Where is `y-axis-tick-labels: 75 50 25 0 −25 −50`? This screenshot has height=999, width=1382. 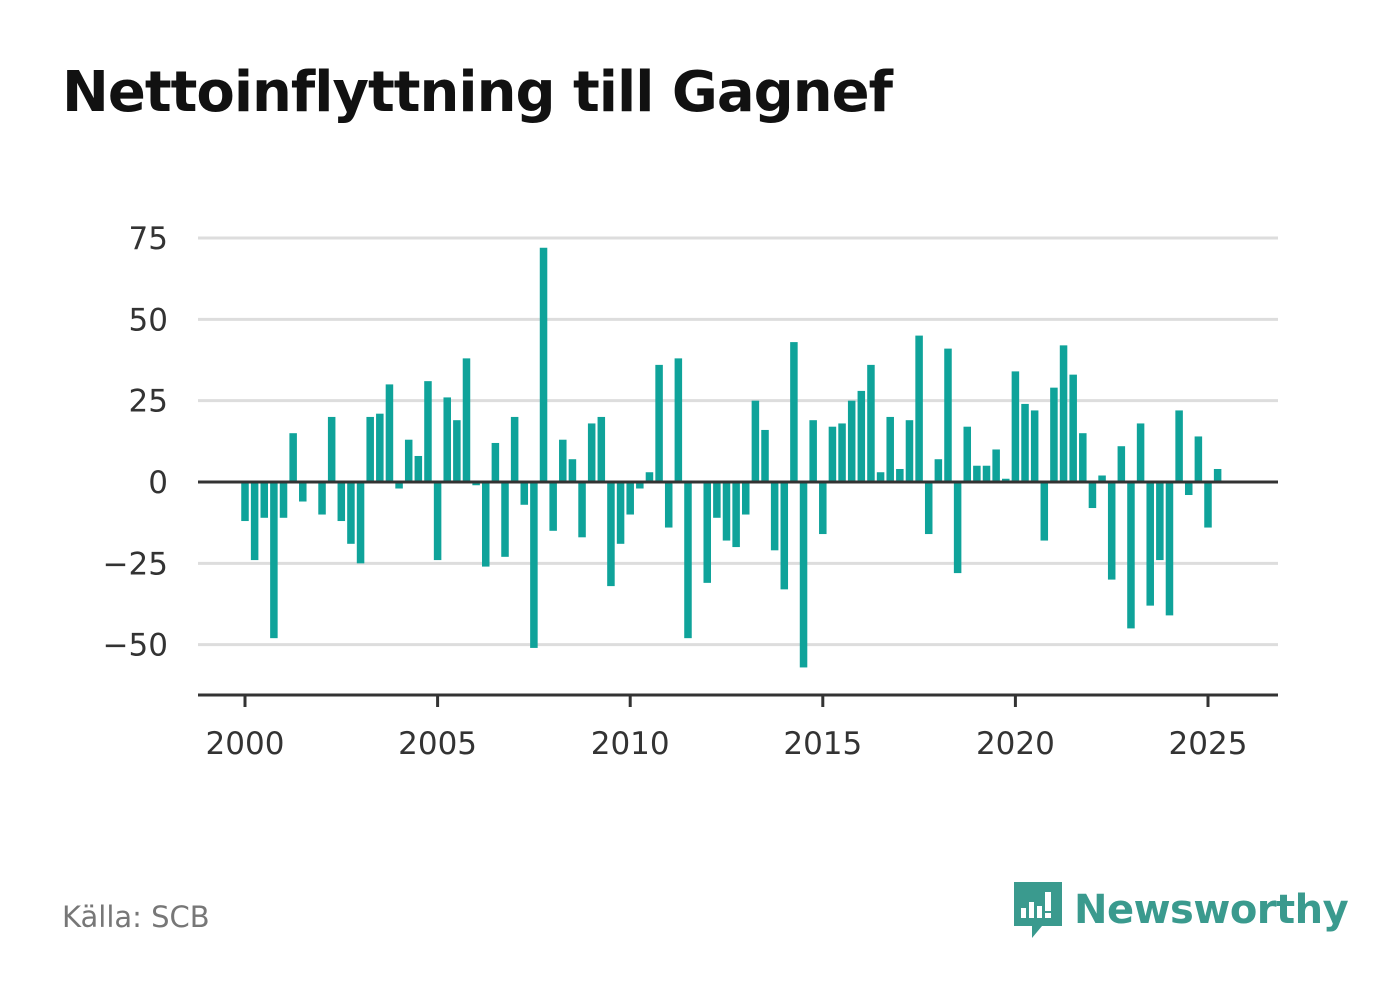 y-axis-tick-labels: 75 50 25 0 −25 −50 is located at coordinates (135, 442).